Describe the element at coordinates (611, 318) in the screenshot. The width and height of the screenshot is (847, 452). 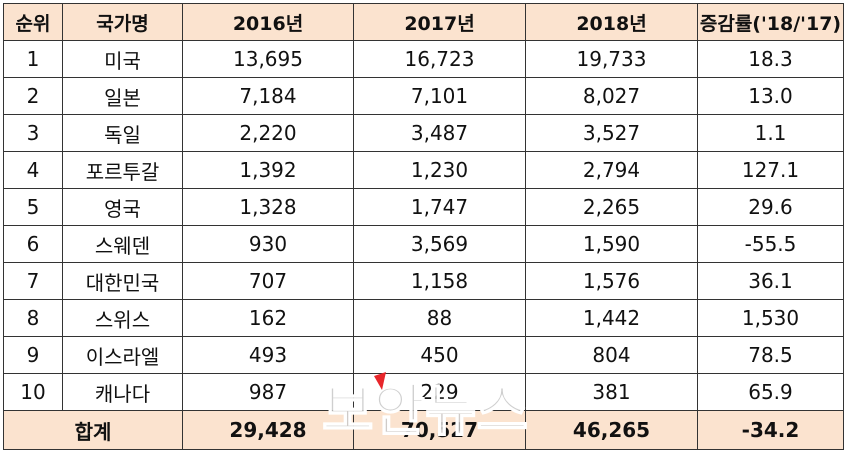
I see `value-2018-cell: 1,442` at that location.